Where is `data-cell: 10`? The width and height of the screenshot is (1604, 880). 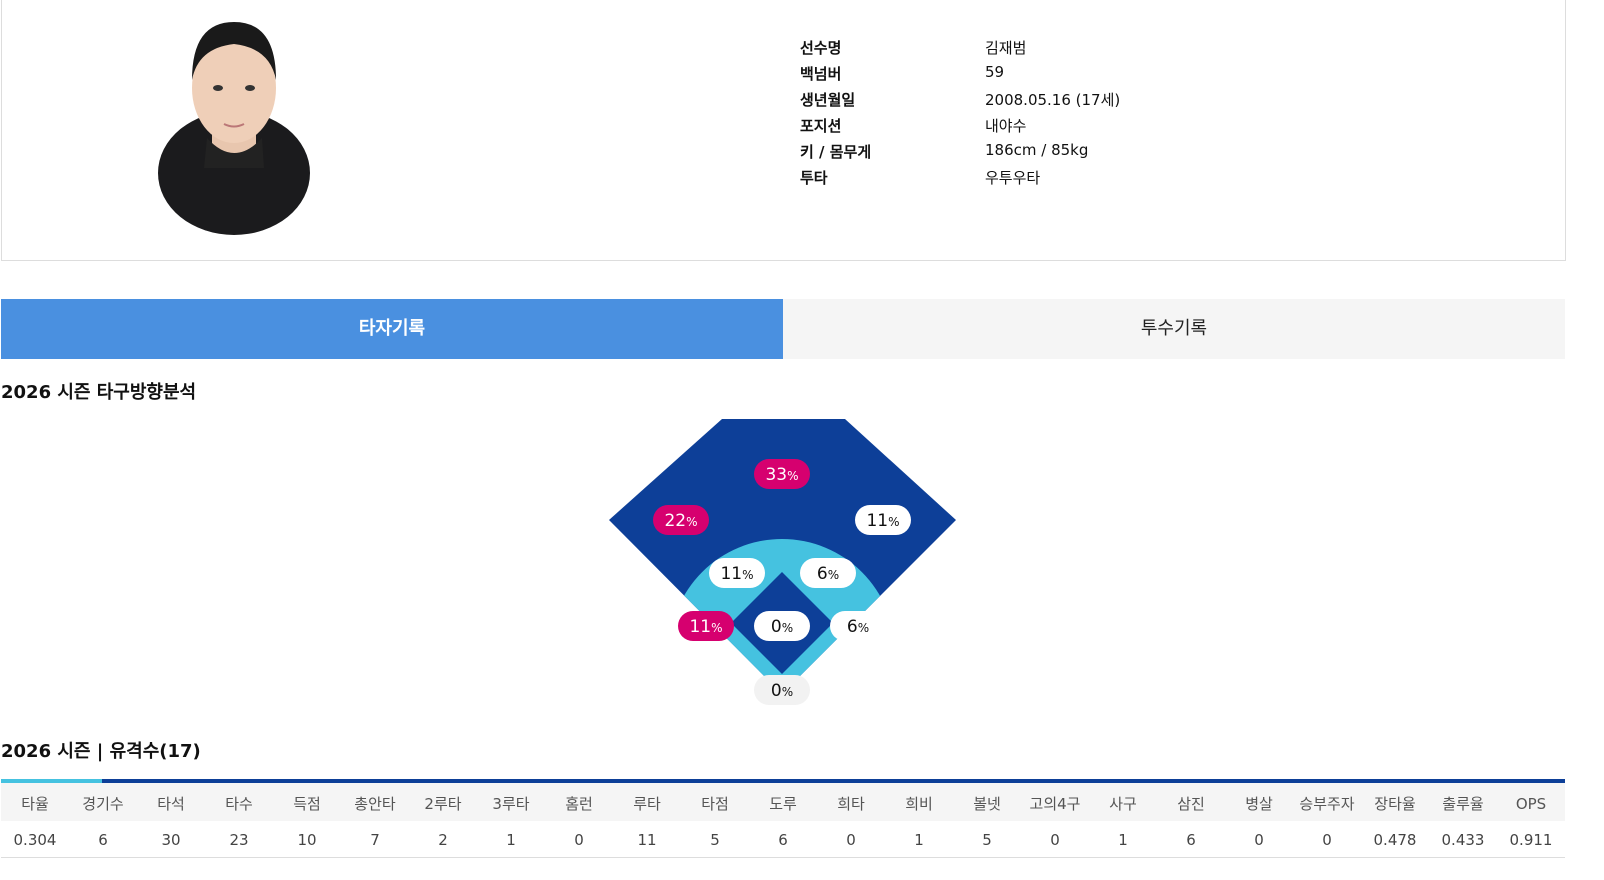 data-cell: 10 is located at coordinates (307, 840).